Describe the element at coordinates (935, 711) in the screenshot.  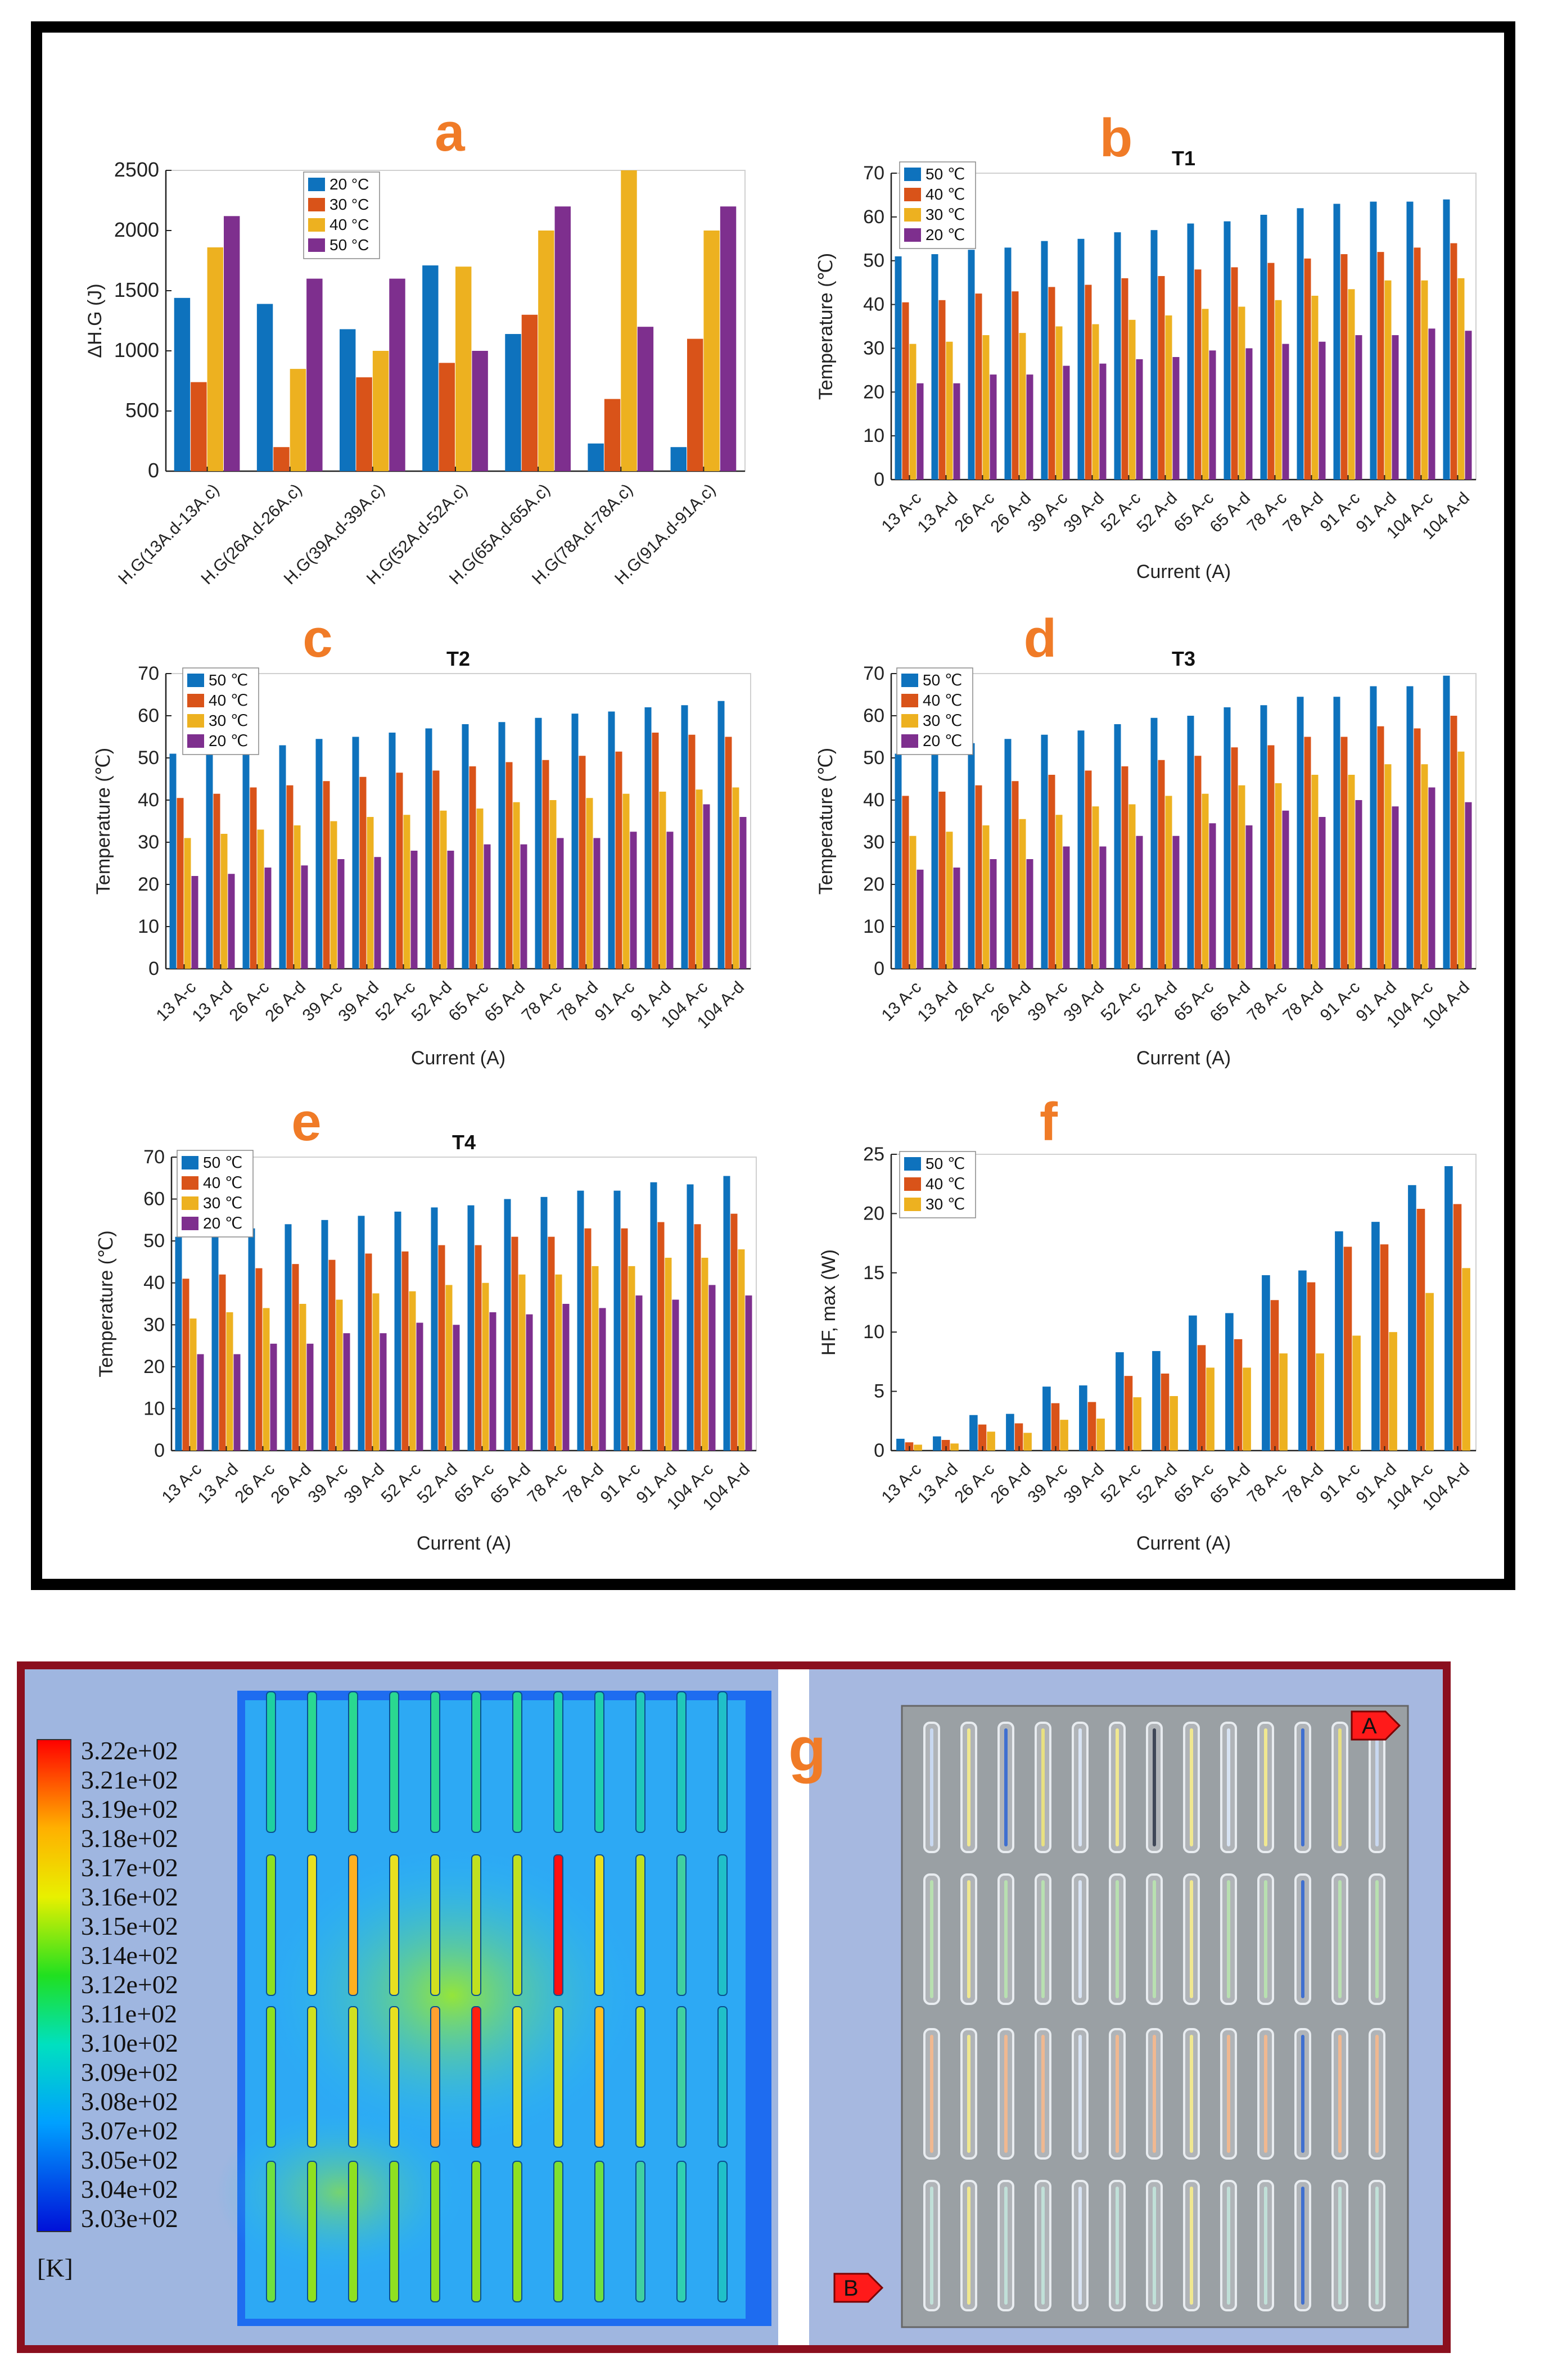
I see `legend: 50 ℃ 40 ℃ 30 ℃ 20 ℃` at that location.